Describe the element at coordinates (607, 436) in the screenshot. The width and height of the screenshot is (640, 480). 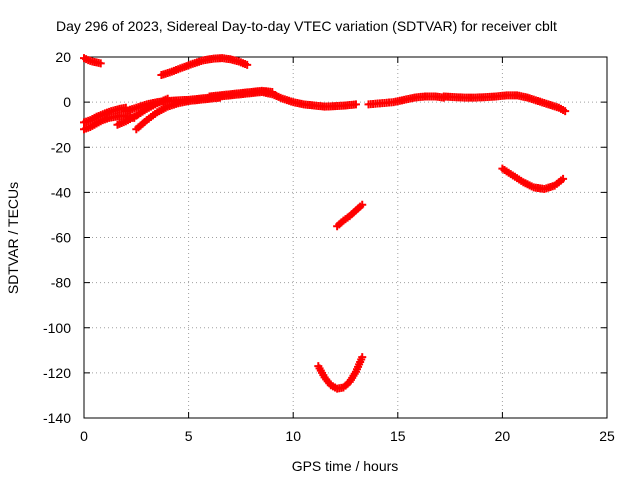
I see `x-tick-label: 25` at that location.